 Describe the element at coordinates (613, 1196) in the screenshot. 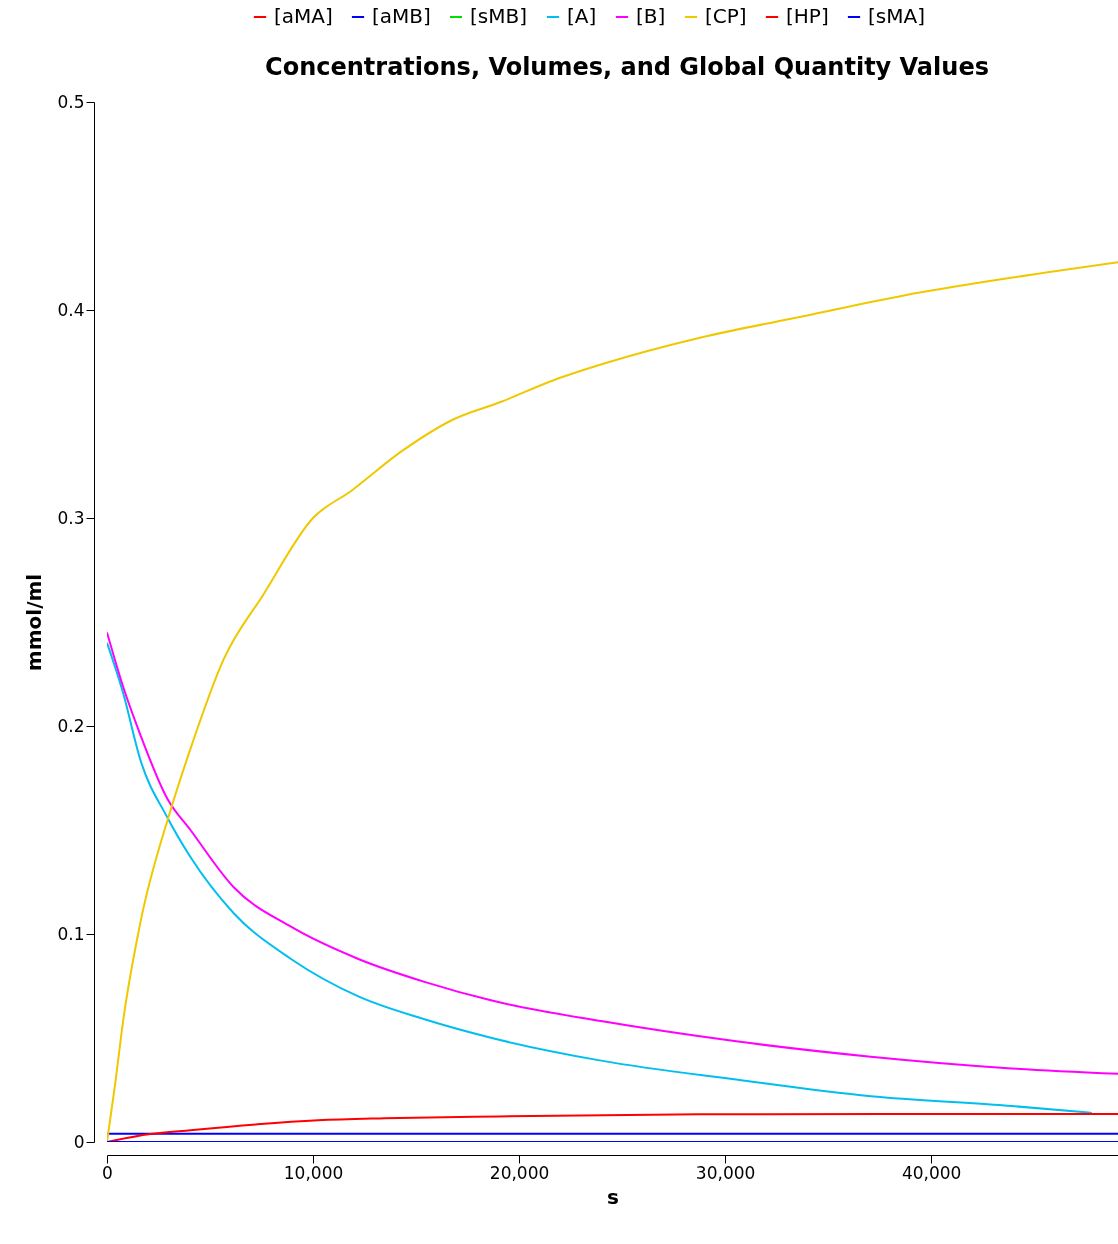

I see `x-axis-title: s` at that location.